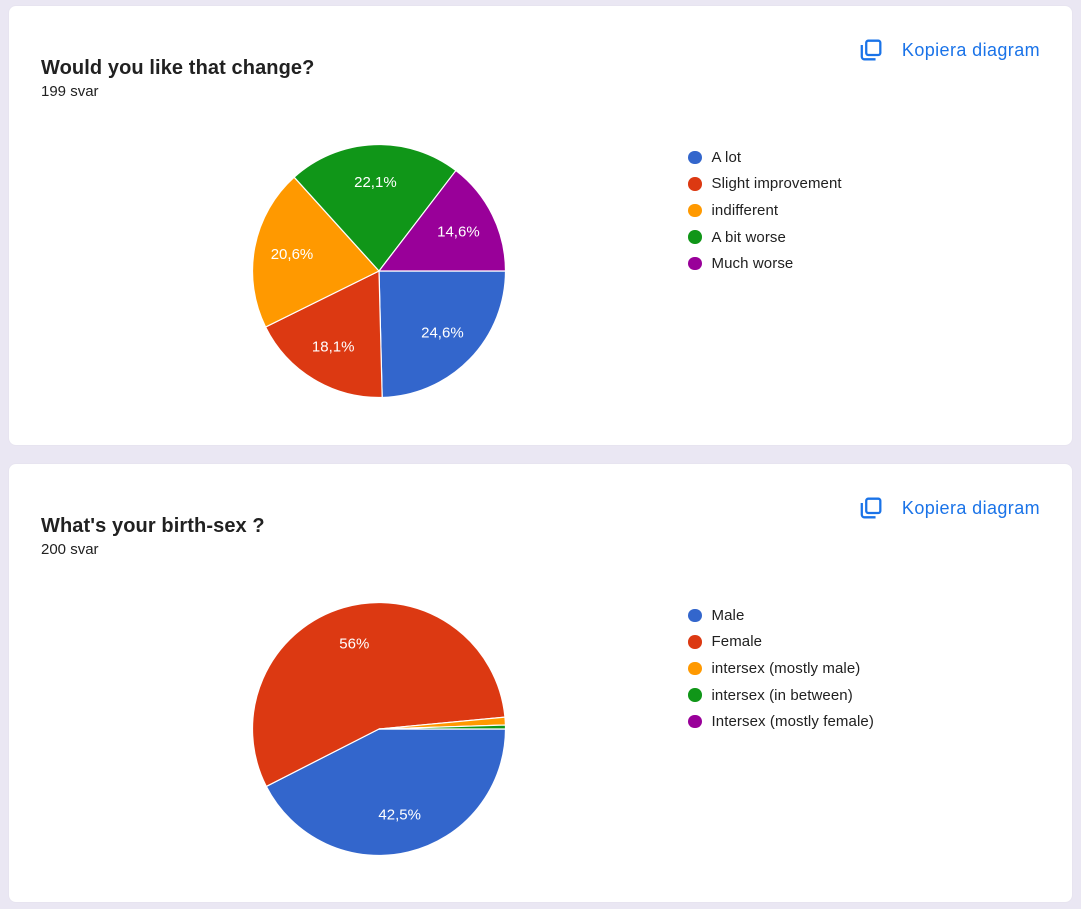  I want to click on legend-item: Female, so click(781, 642).